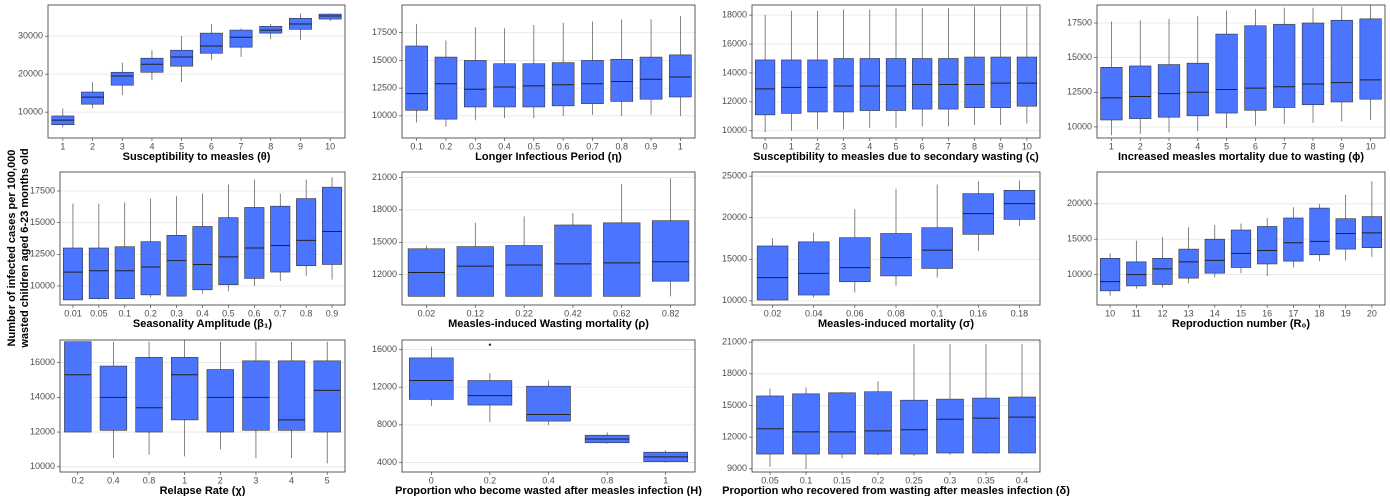 The image size is (1390, 496). Describe the element at coordinates (1189, 313) in the screenshot. I see `x-tick-label: 13` at that location.